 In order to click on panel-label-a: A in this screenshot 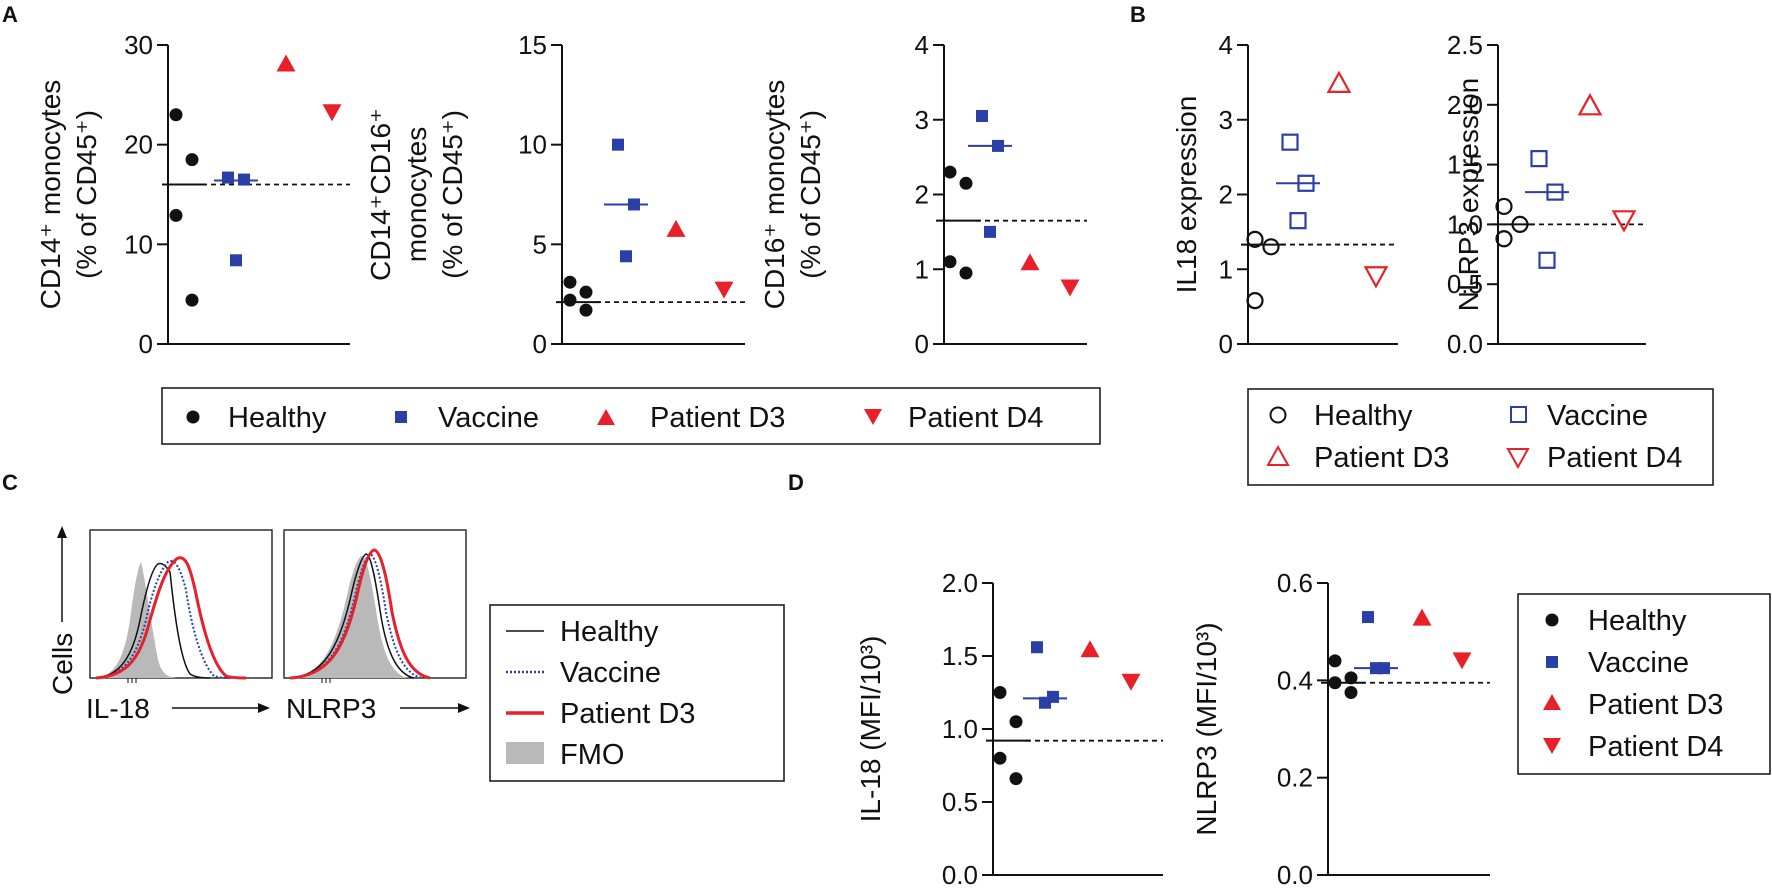, I will do `click(10, 14)`.